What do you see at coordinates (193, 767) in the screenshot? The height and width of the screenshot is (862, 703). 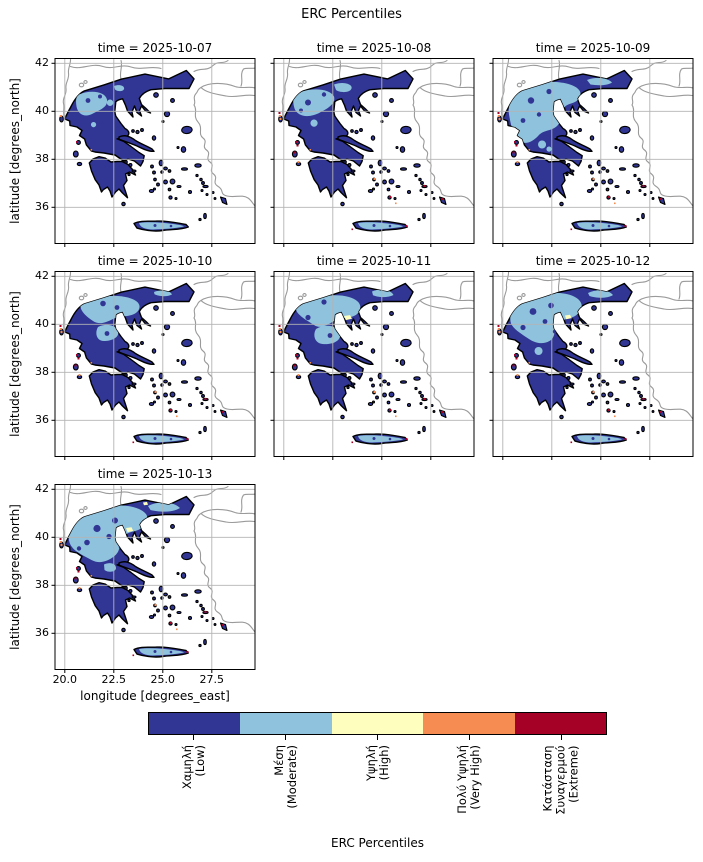 I see `colorbar-label: Χαμηλή (Low)` at bounding box center [193, 767].